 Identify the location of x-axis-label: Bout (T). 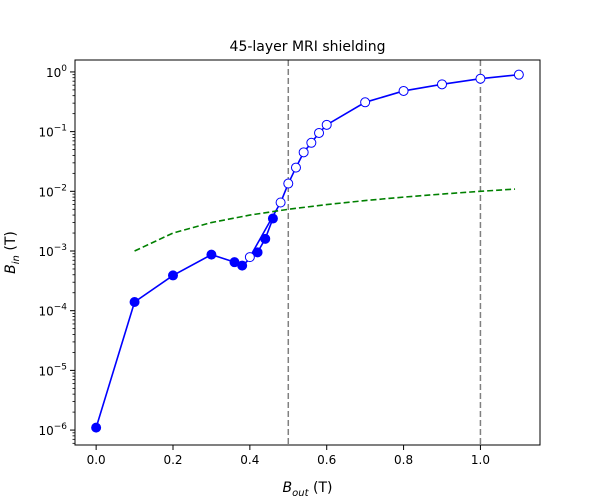
(308, 489).